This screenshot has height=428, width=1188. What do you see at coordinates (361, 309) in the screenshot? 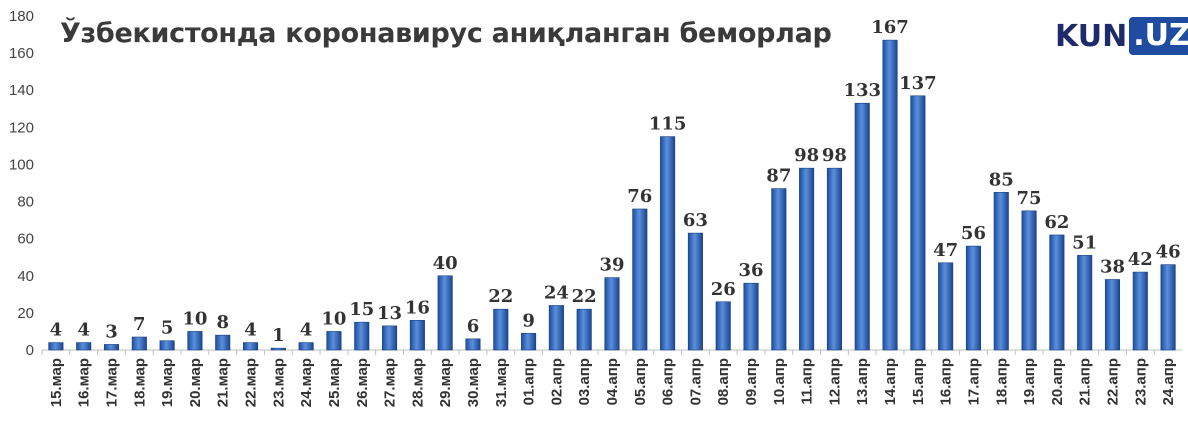
I see `data-label: 15` at bounding box center [361, 309].